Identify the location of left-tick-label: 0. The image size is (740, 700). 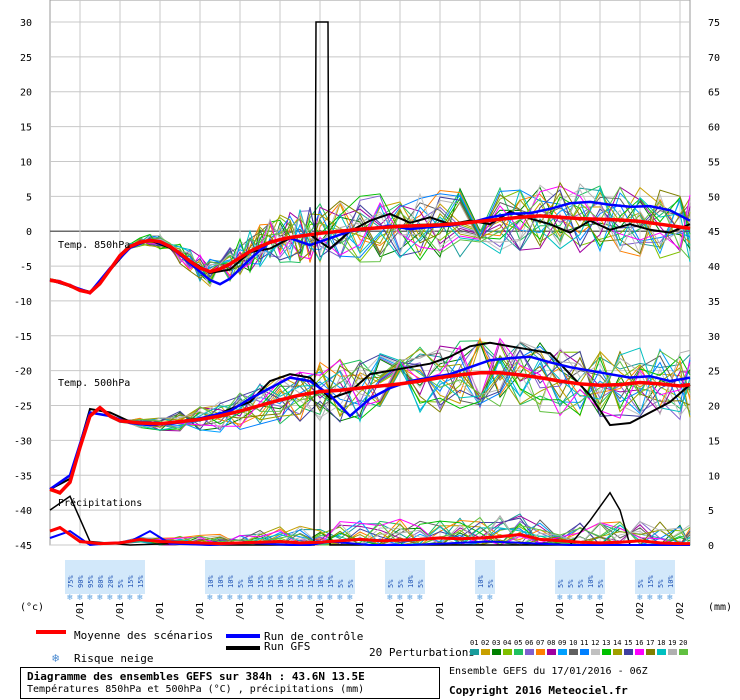
(29, 232).